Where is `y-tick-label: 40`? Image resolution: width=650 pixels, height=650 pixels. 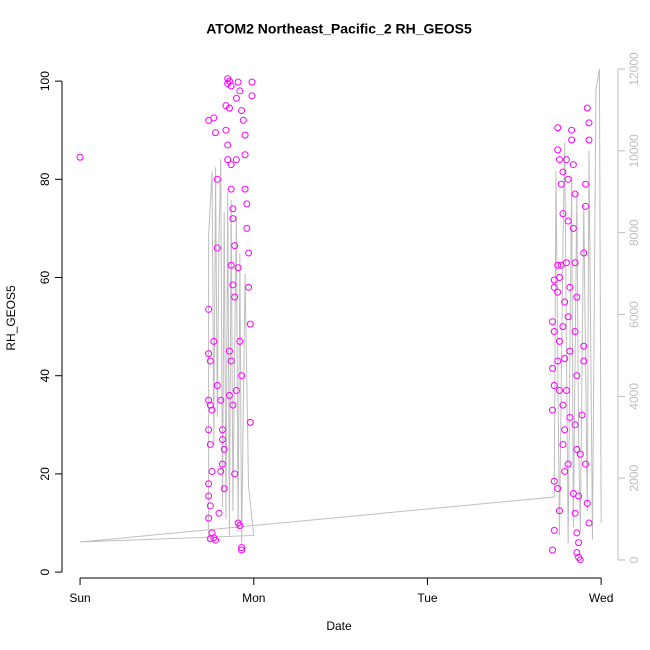
y-tick-label: 40 is located at coordinates (45, 376).